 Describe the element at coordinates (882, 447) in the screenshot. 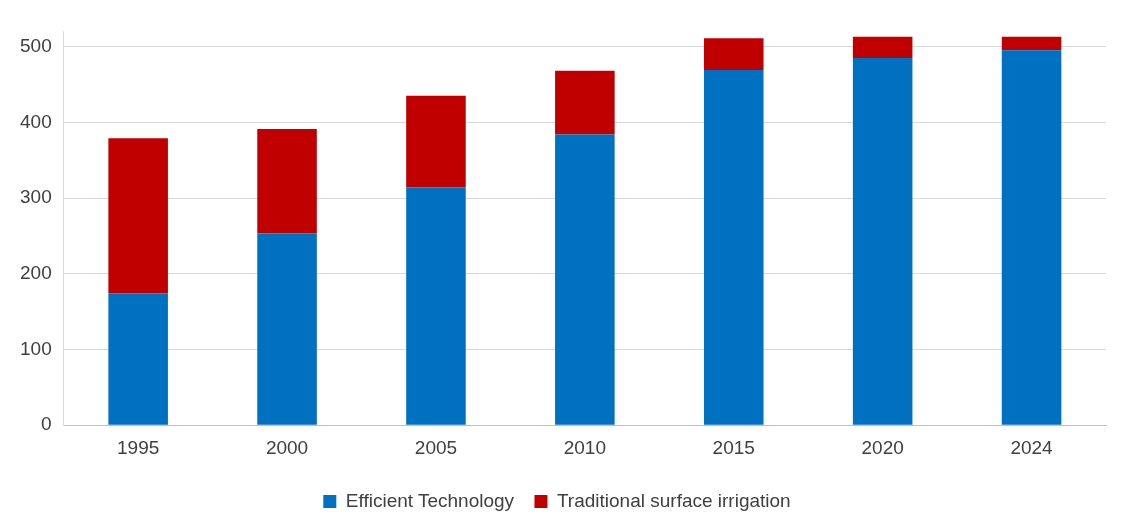

I see `x-tick-label: 2020` at that location.